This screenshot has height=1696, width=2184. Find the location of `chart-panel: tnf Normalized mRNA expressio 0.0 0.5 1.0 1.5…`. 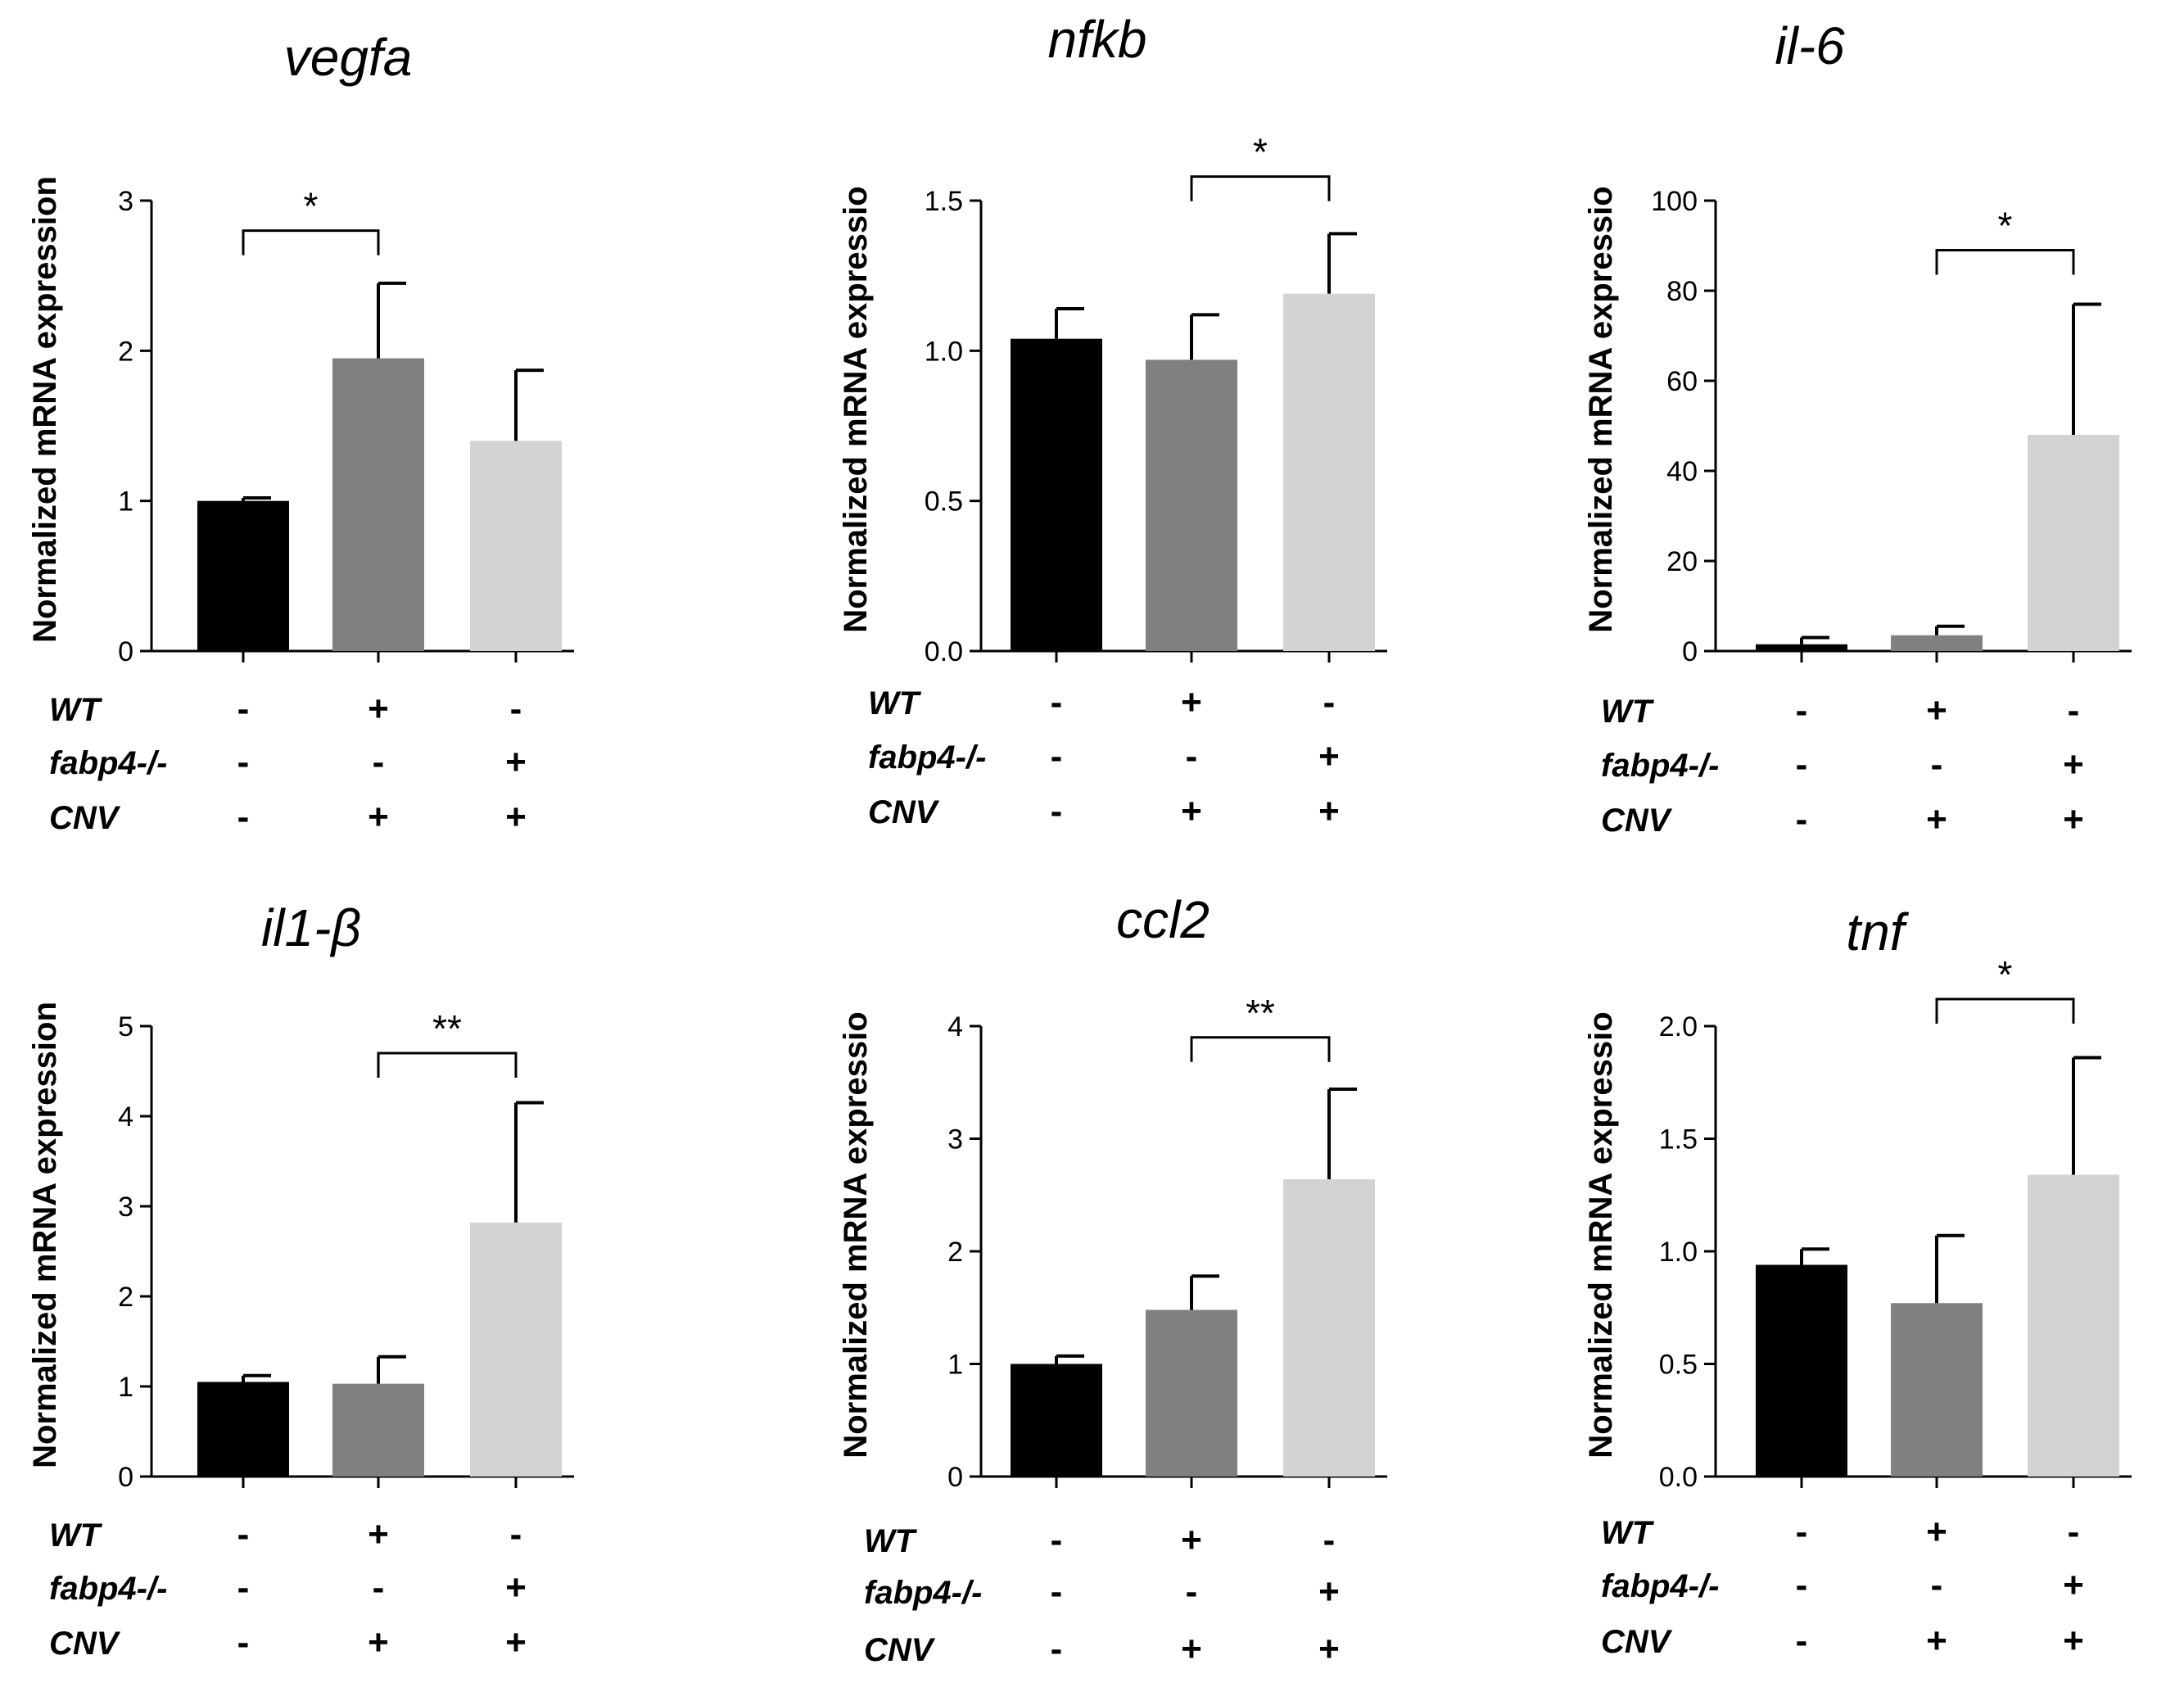

chart-panel: tnf Normalized mRNA expressio 0.0 0.5 1.0 1.5… is located at coordinates (1858, 1281).